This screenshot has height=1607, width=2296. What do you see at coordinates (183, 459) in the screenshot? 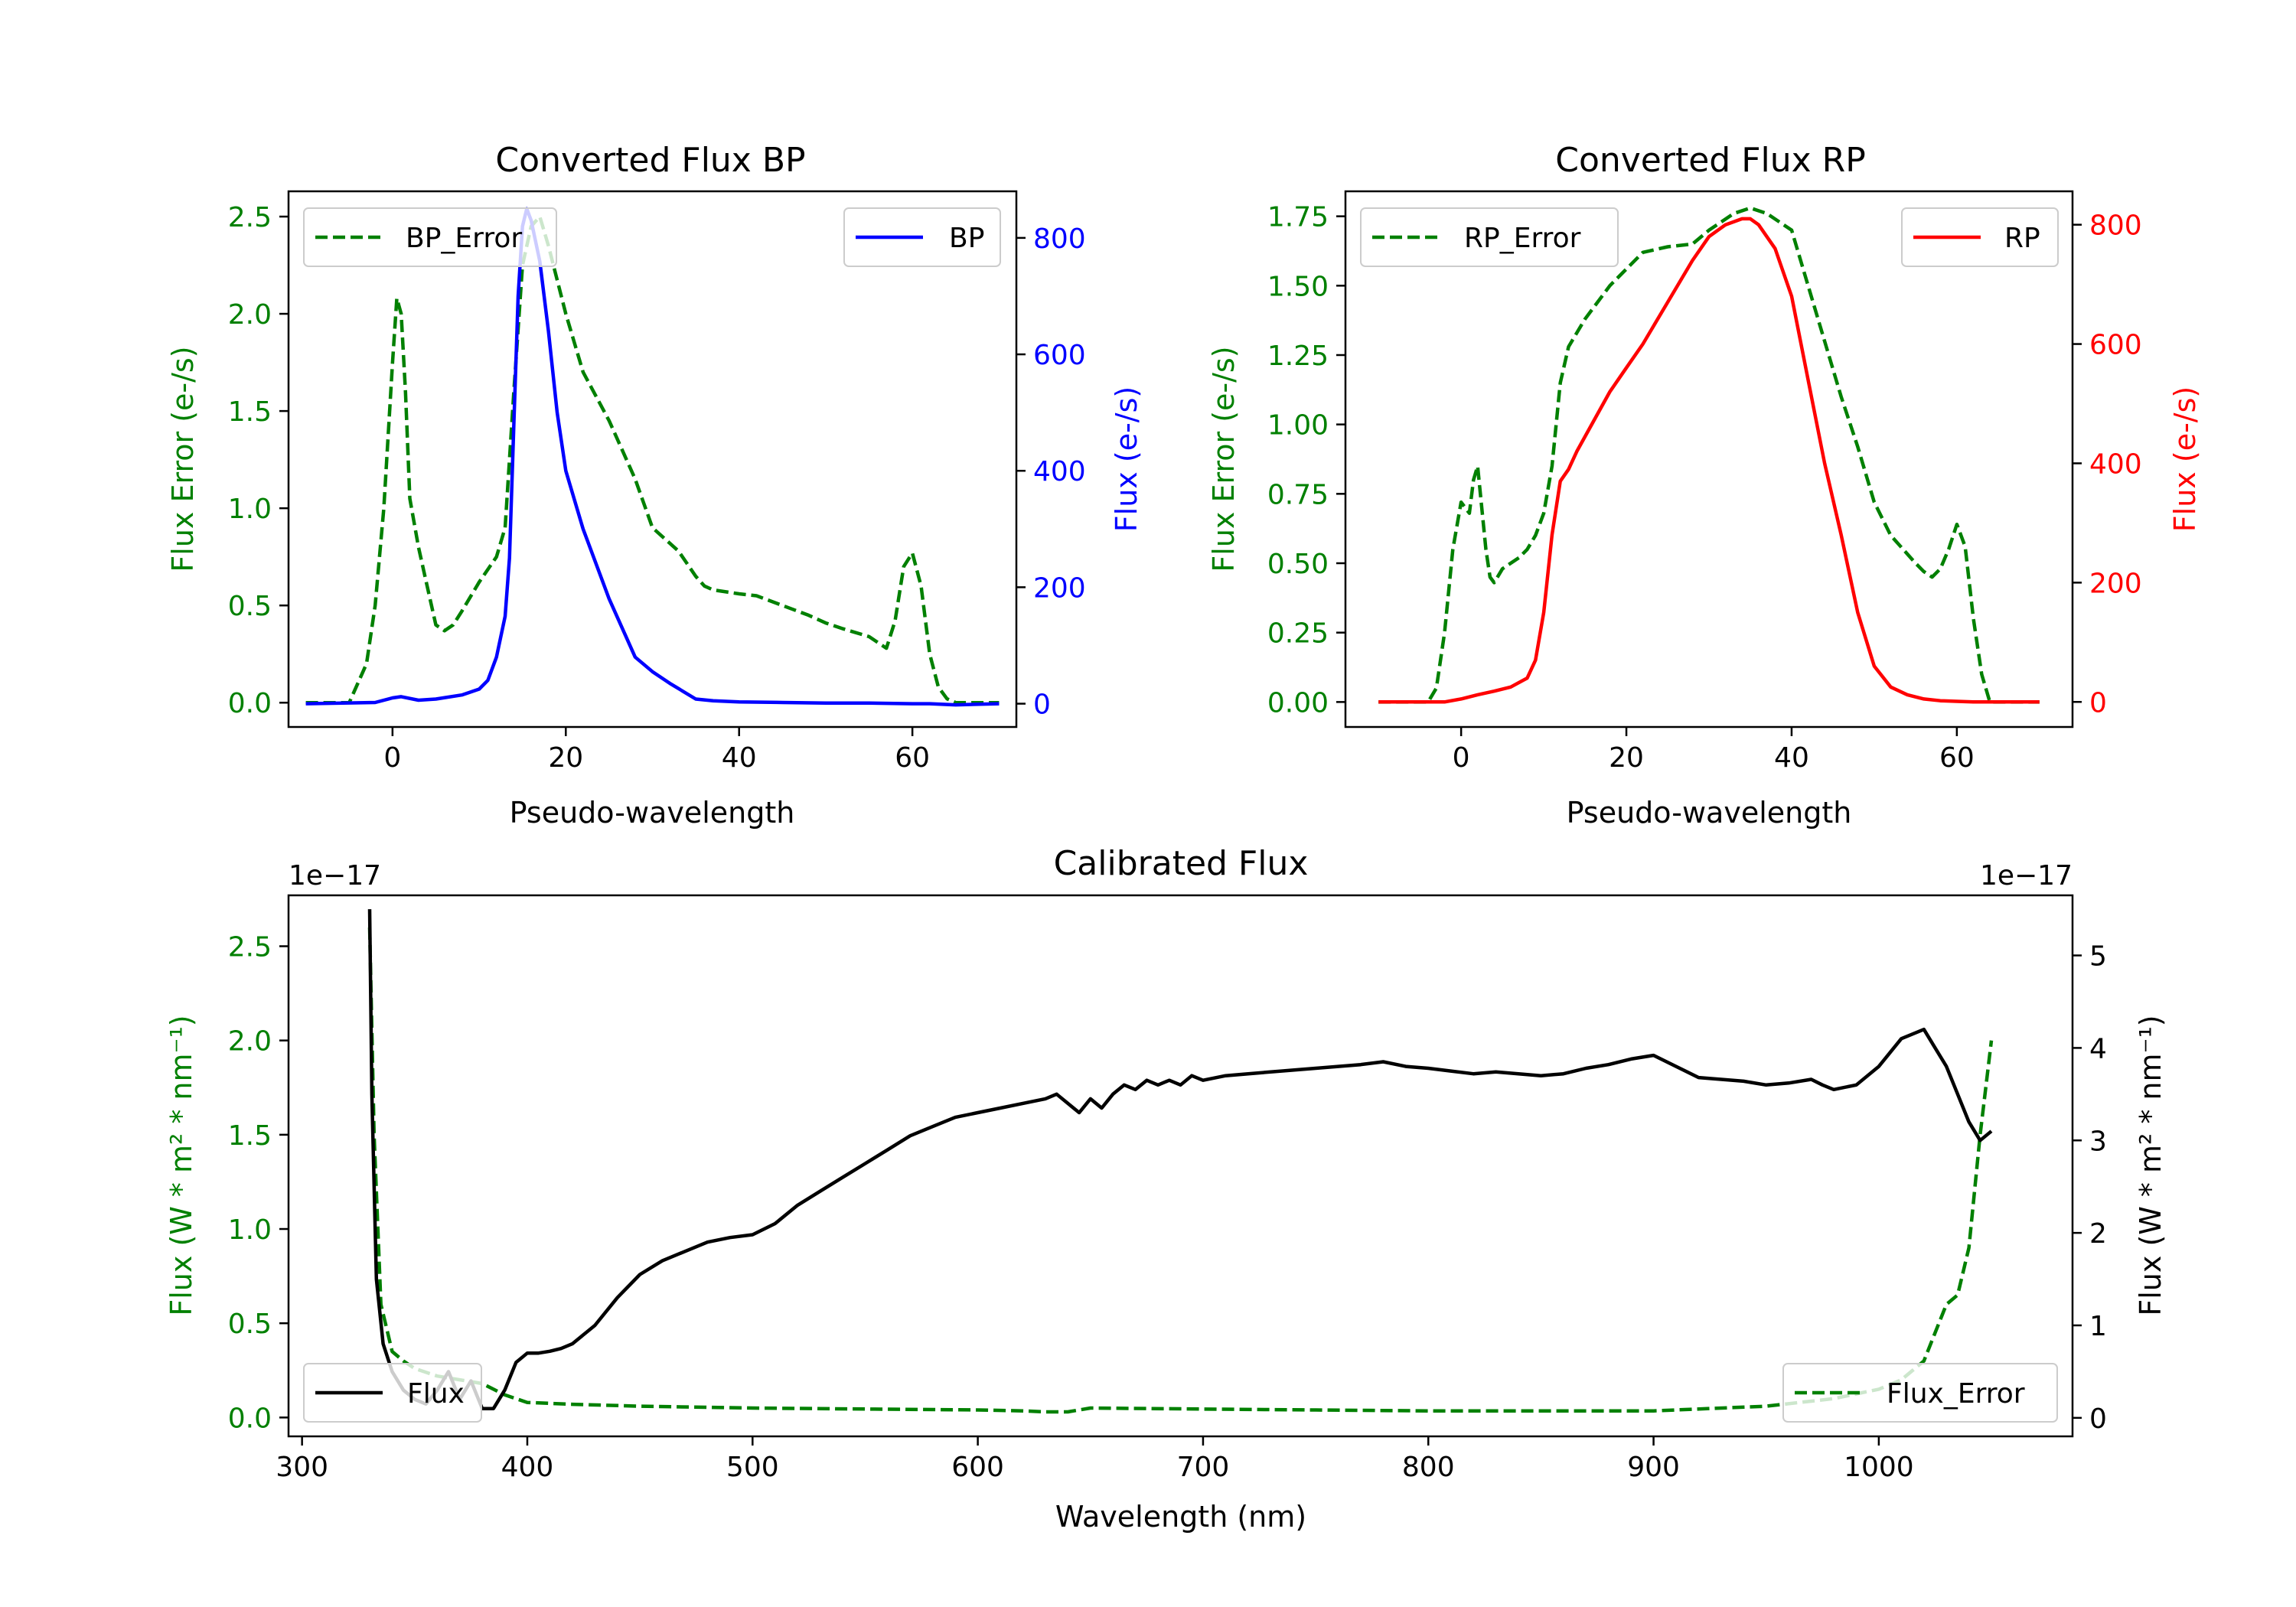
I see `bp-left-y-label: Flux Error (e-/s)` at bounding box center [183, 459].